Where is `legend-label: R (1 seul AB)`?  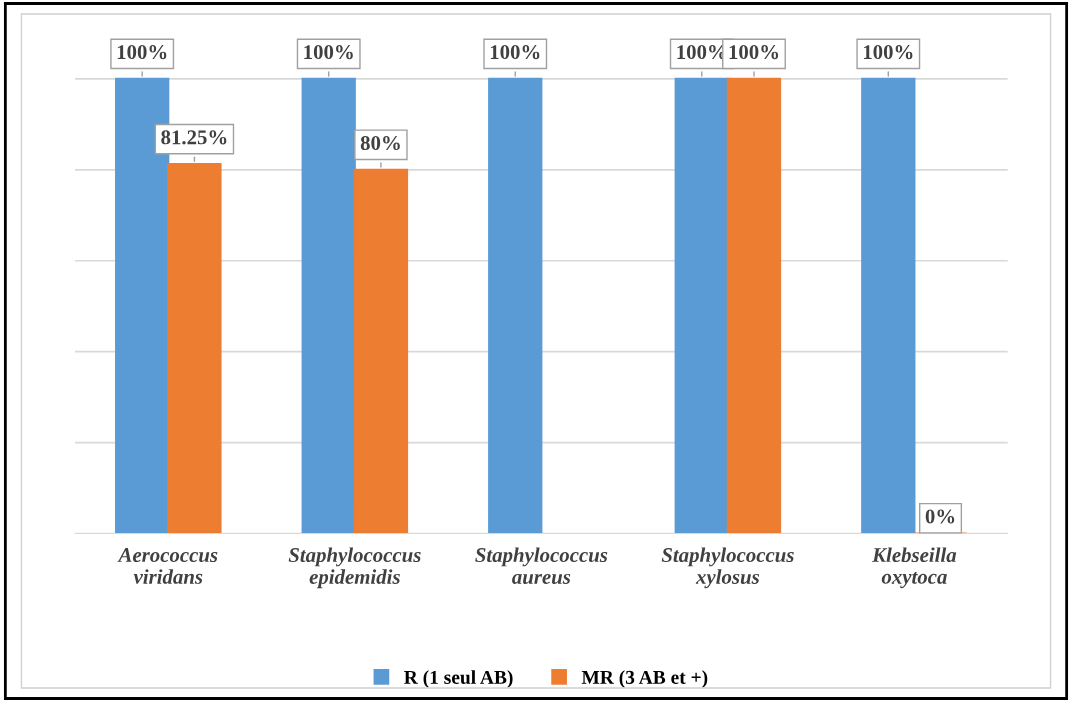
legend-label: R (1 seul AB) is located at coordinates (458, 679).